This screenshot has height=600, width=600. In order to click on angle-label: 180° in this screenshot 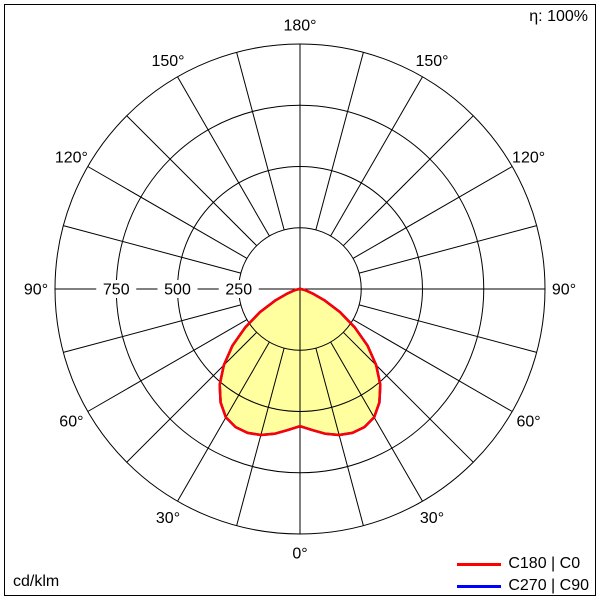, I will do `click(299, 26)`.